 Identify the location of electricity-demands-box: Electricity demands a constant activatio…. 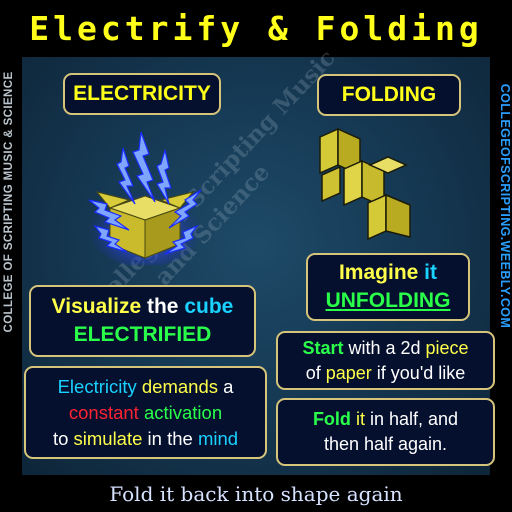
(145, 412).